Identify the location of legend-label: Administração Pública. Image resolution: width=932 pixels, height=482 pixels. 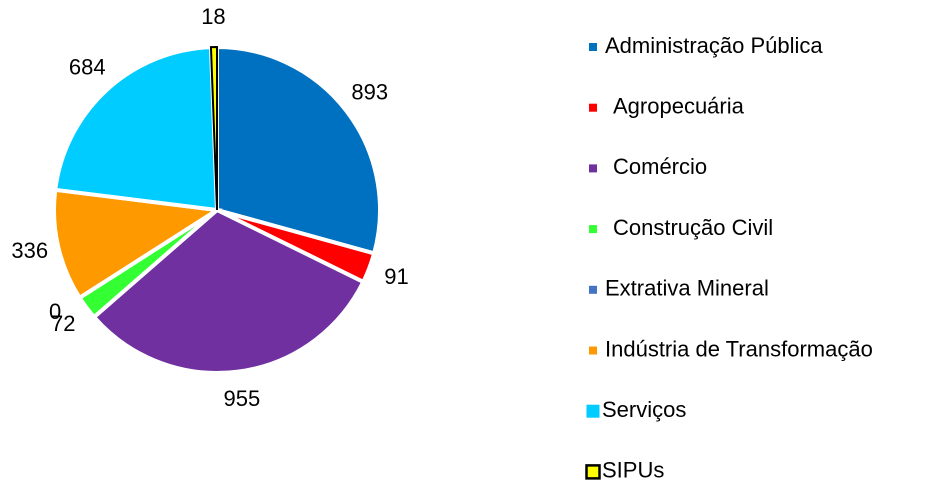
(714, 45).